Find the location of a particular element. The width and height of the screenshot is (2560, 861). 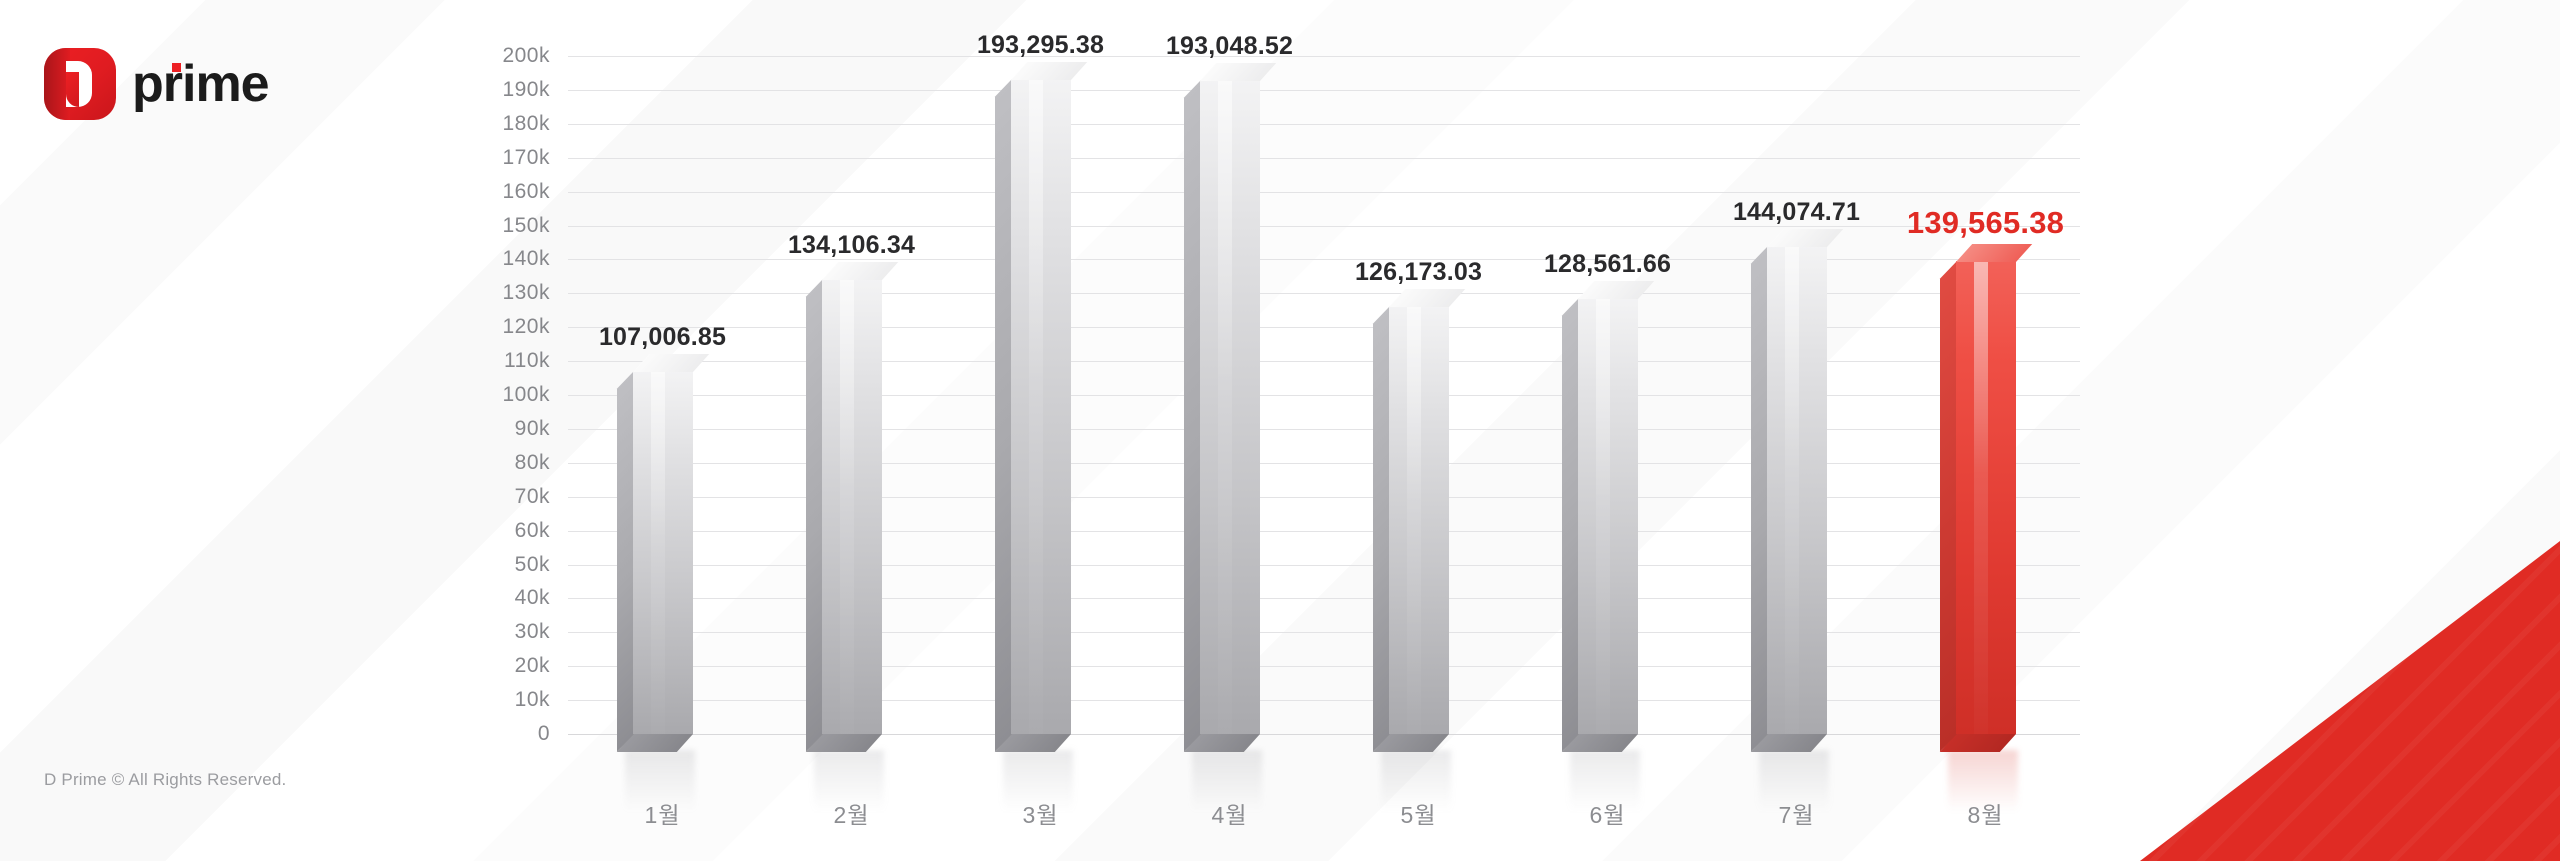

bar-1월 is located at coordinates (662, 583).